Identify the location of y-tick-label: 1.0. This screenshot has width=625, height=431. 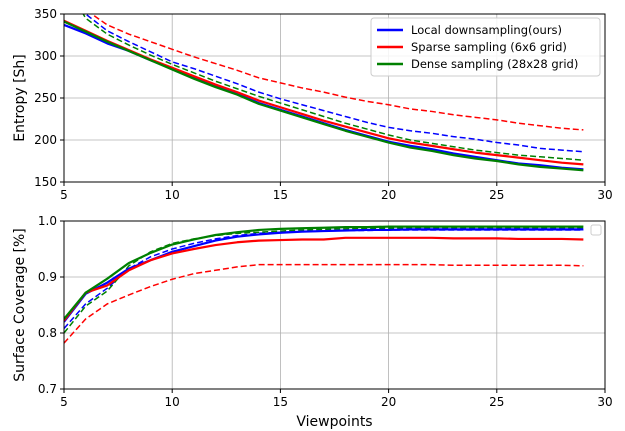
(47, 221).